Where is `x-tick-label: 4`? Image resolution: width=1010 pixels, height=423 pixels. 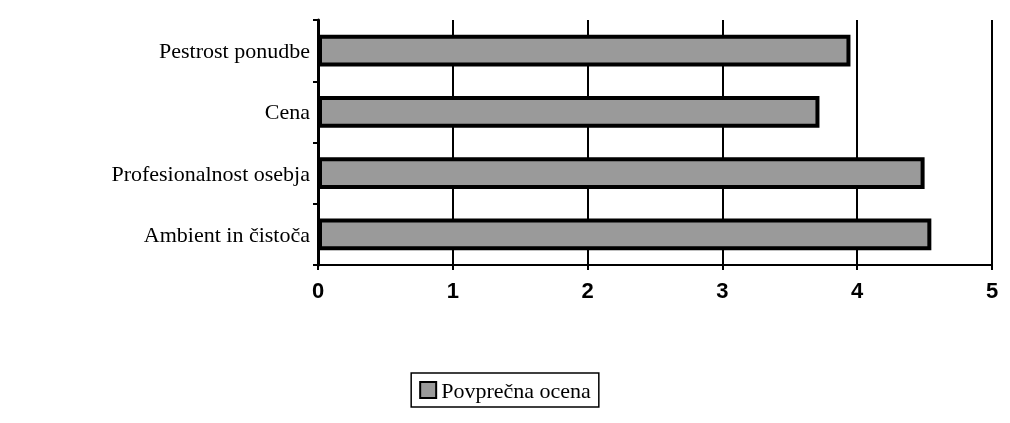
x-tick-label: 4 is located at coordinates (858, 290).